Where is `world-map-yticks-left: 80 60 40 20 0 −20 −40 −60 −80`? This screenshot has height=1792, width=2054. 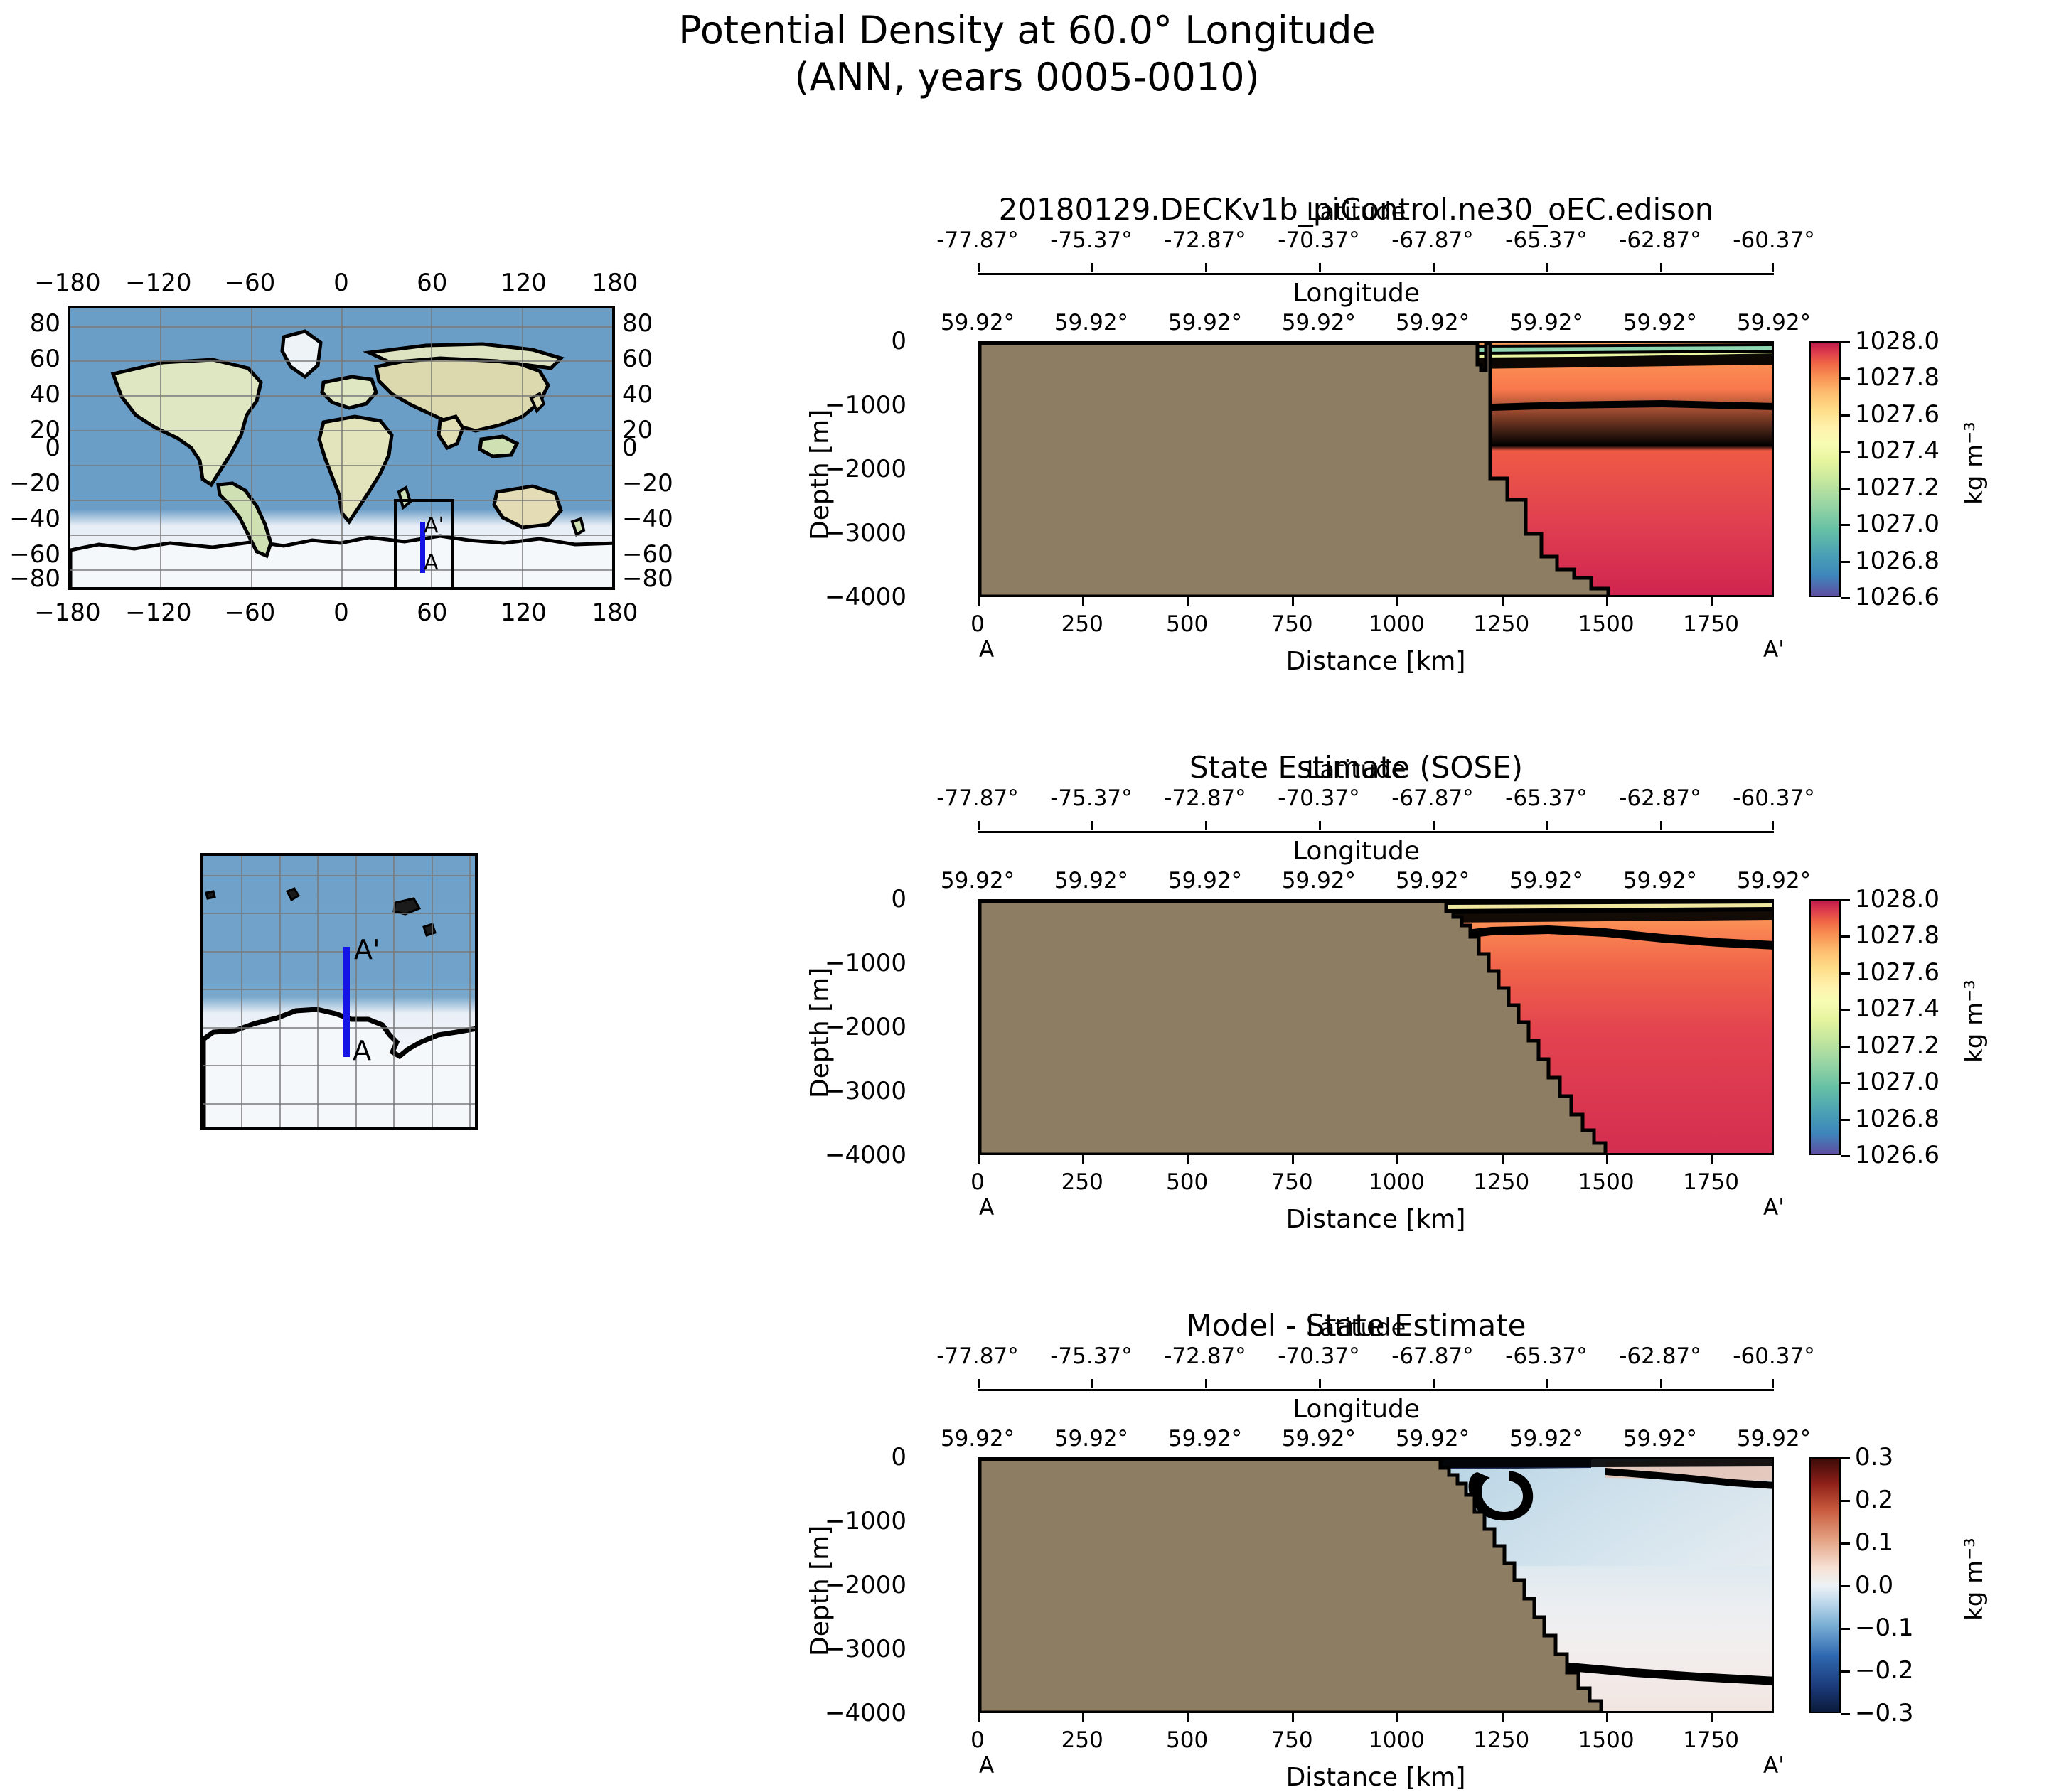 world-map-yticks-left: 80 60 40 20 0 −20 −40 −60 −80 is located at coordinates (34, 449).